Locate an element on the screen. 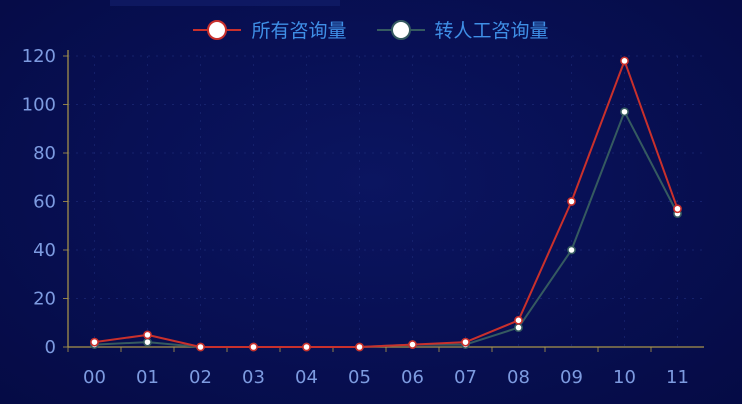  x-tick-label-01: 01 is located at coordinates (147, 377).